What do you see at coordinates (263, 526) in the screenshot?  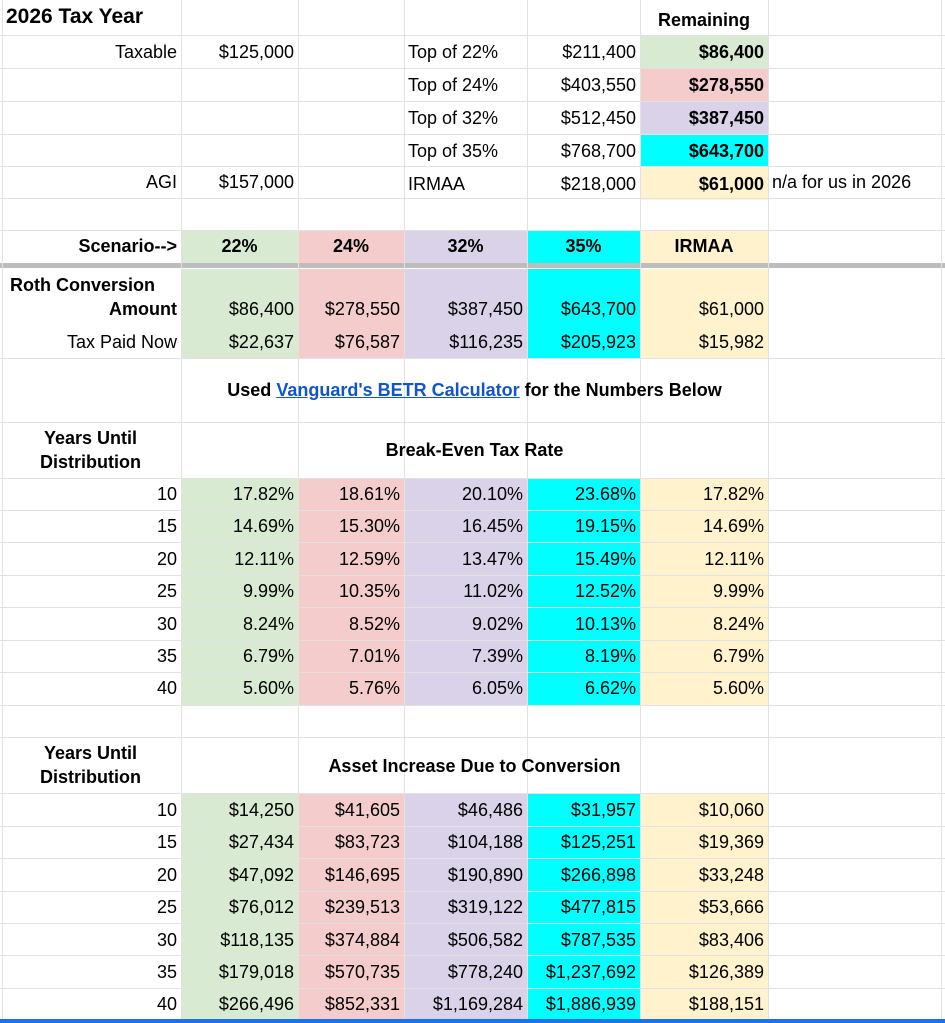 I see `breakeven-value: 14.69%` at bounding box center [263, 526].